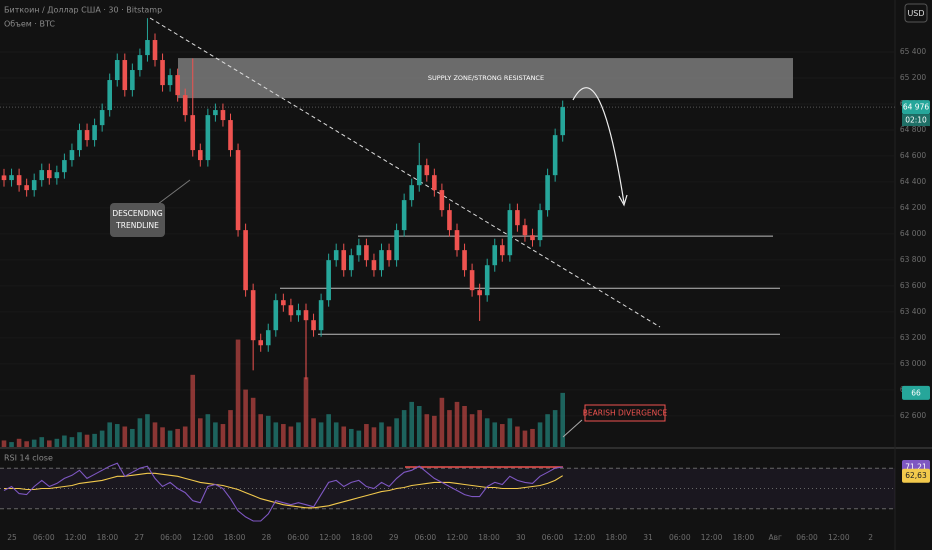  Describe the element at coordinates (913, 311) in the screenshot. I see `y-tick-label: 63 400` at that location.